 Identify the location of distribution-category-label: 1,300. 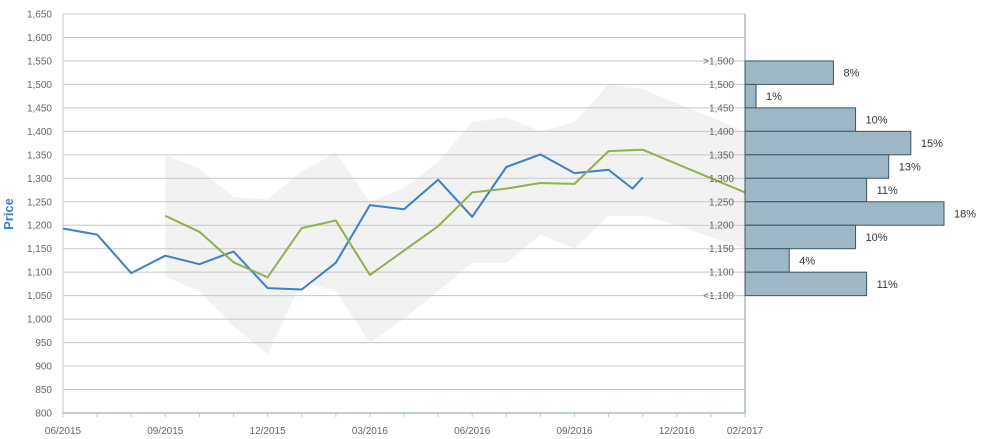
(721, 179).